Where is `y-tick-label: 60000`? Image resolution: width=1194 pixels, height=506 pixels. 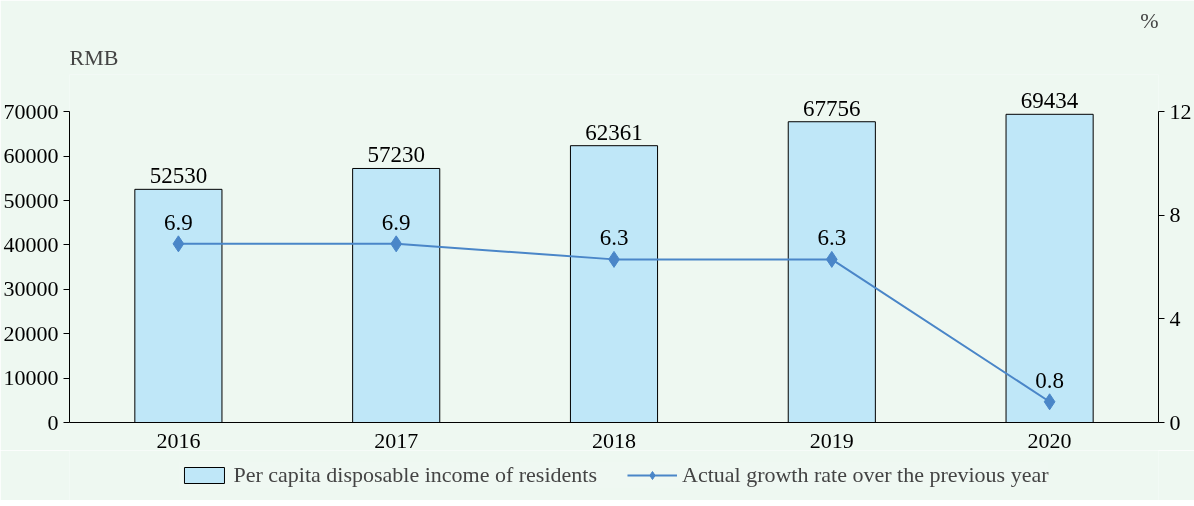
y-tick-label: 60000 is located at coordinates (31, 156).